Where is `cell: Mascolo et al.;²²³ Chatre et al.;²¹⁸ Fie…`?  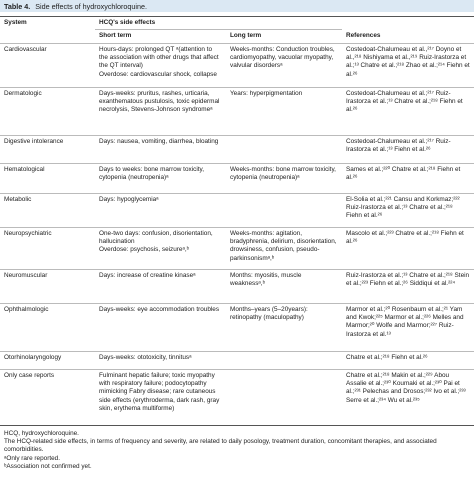
cell: Mascolo et al.;²²³ Chatre et al.;²¹⁸ Fie… is located at coordinates (408, 248).